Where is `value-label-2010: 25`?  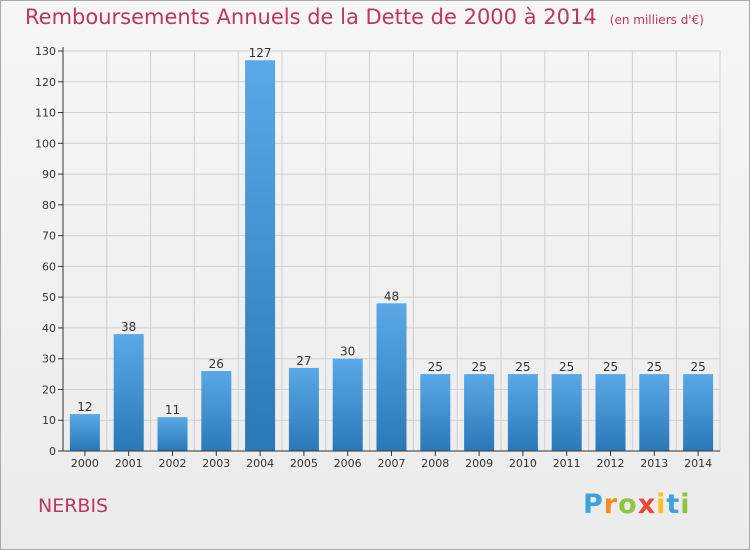 value-label-2010: 25 is located at coordinates (522, 367).